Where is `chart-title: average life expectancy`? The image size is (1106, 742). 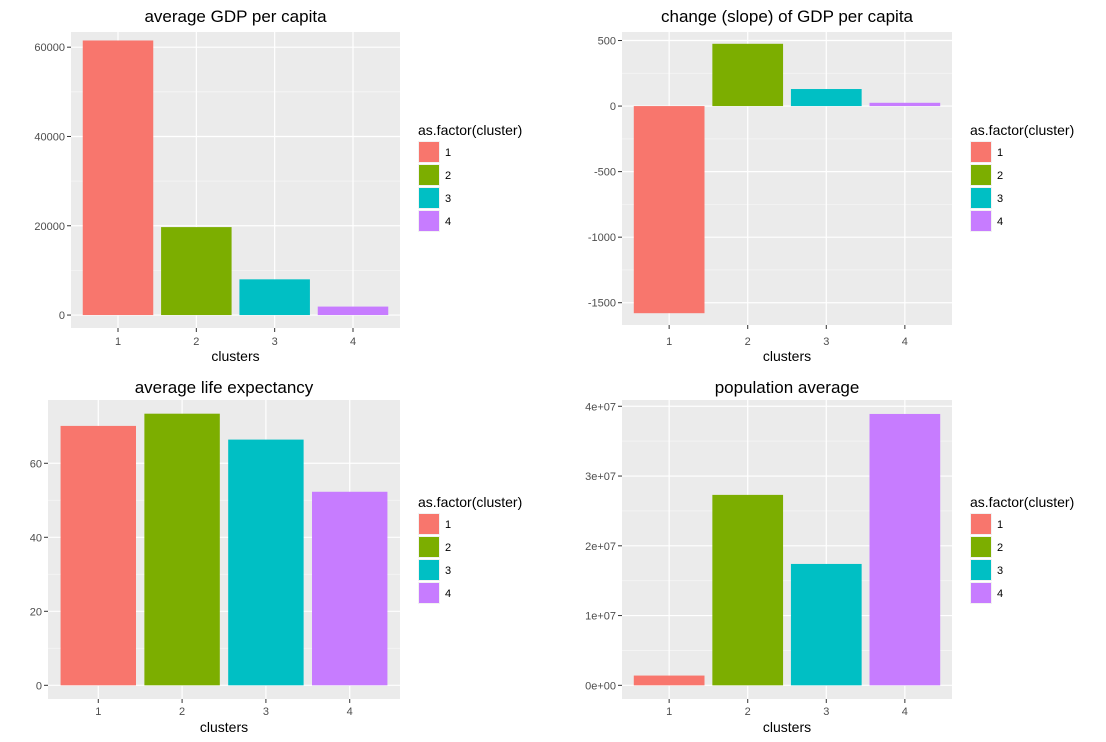 chart-title: average life expectancy is located at coordinates (224, 387).